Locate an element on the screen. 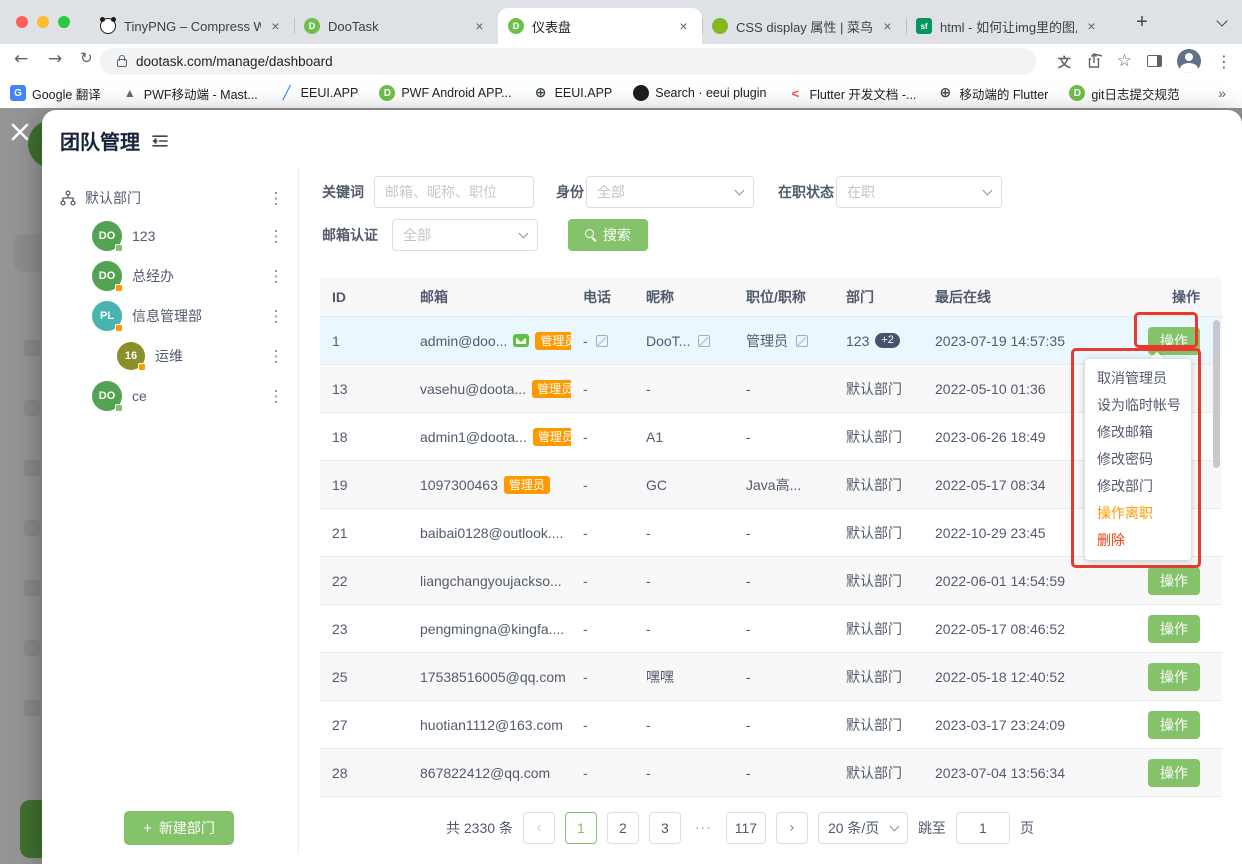 The height and width of the screenshot is (864, 1242). bookmarks-overflow-icon: » is located at coordinates (1222, 93).